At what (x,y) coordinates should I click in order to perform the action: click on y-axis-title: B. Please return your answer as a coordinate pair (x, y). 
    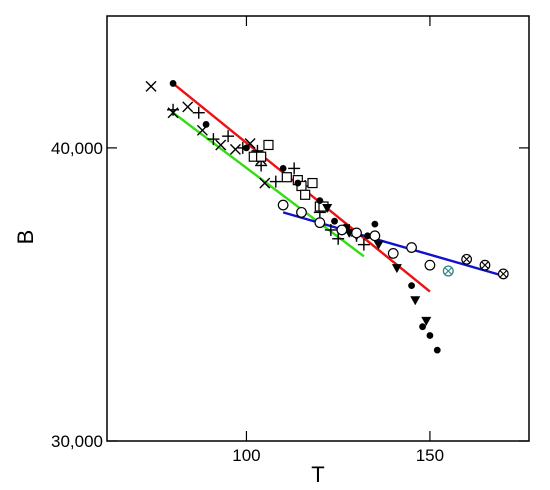
    Looking at the image, I should click on (25, 237).